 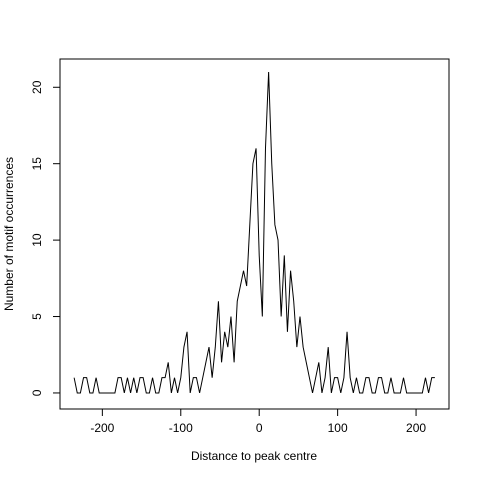 What do you see at coordinates (37, 87) in the screenshot?
I see `y-tick-label: 20` at bounding box center [37, 87].